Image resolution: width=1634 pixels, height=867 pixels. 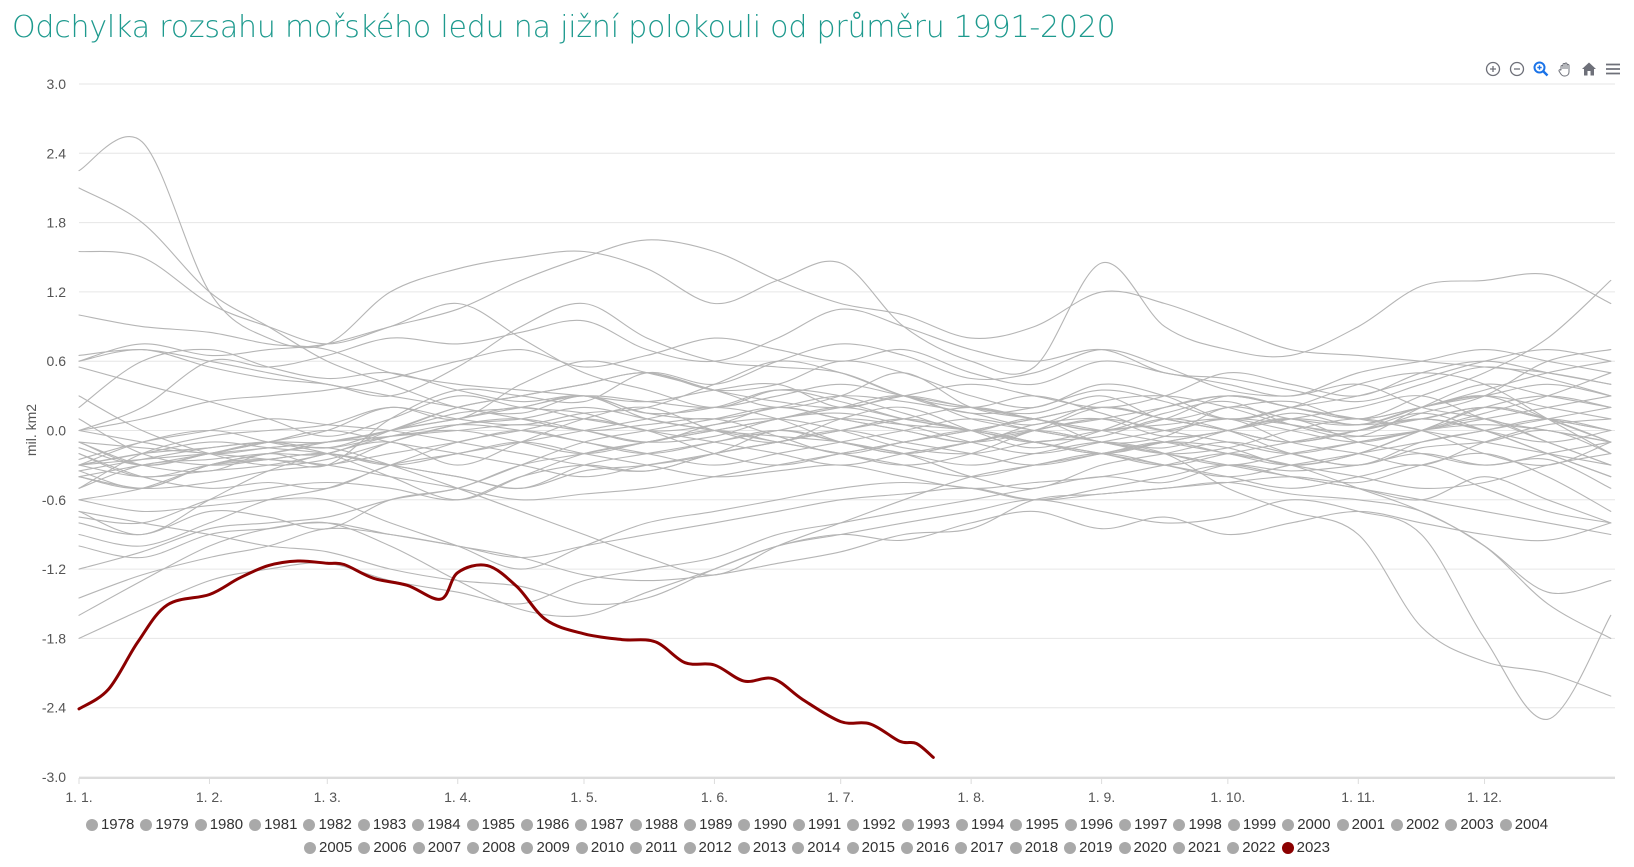 I want to click on legend-item-1979: 1979, so click(x=164, y=824).